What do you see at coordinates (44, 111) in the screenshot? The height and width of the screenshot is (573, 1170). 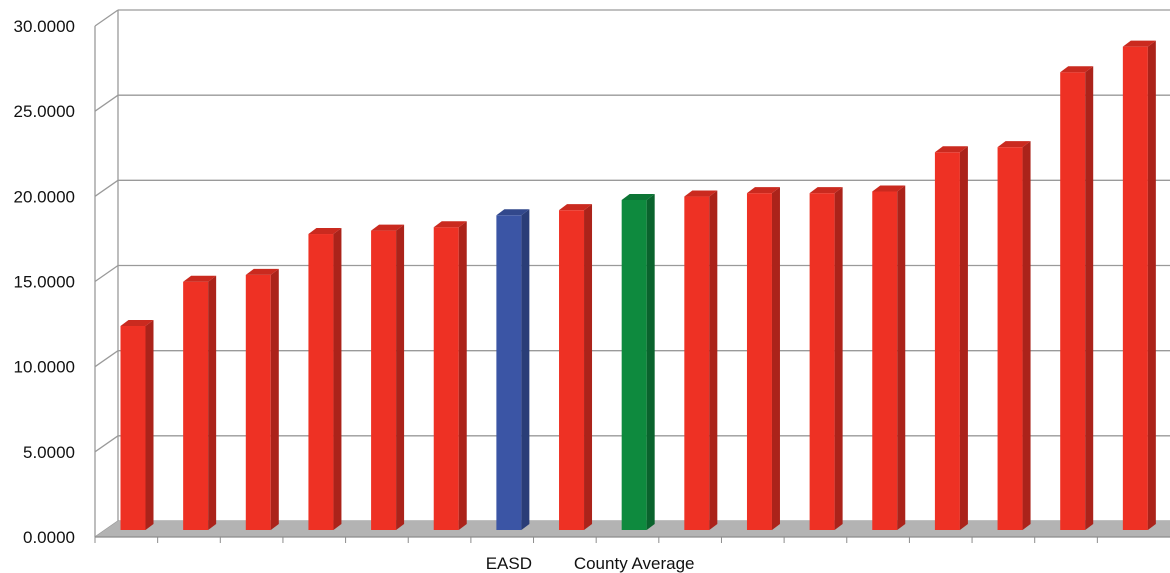 I see `y-tick-label: 25.0000` at bounding box center [44, 111].